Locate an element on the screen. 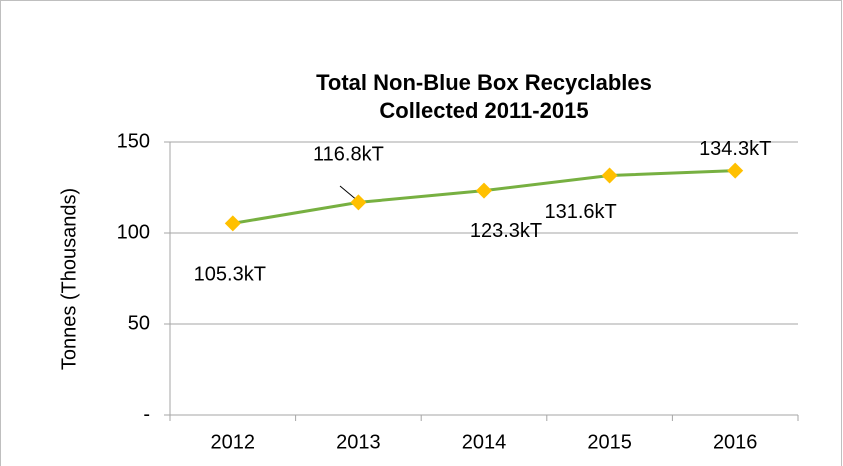 The width and height of the screenshot is (843, 466). y-tick-label: - is located at coordinates (146, 414).